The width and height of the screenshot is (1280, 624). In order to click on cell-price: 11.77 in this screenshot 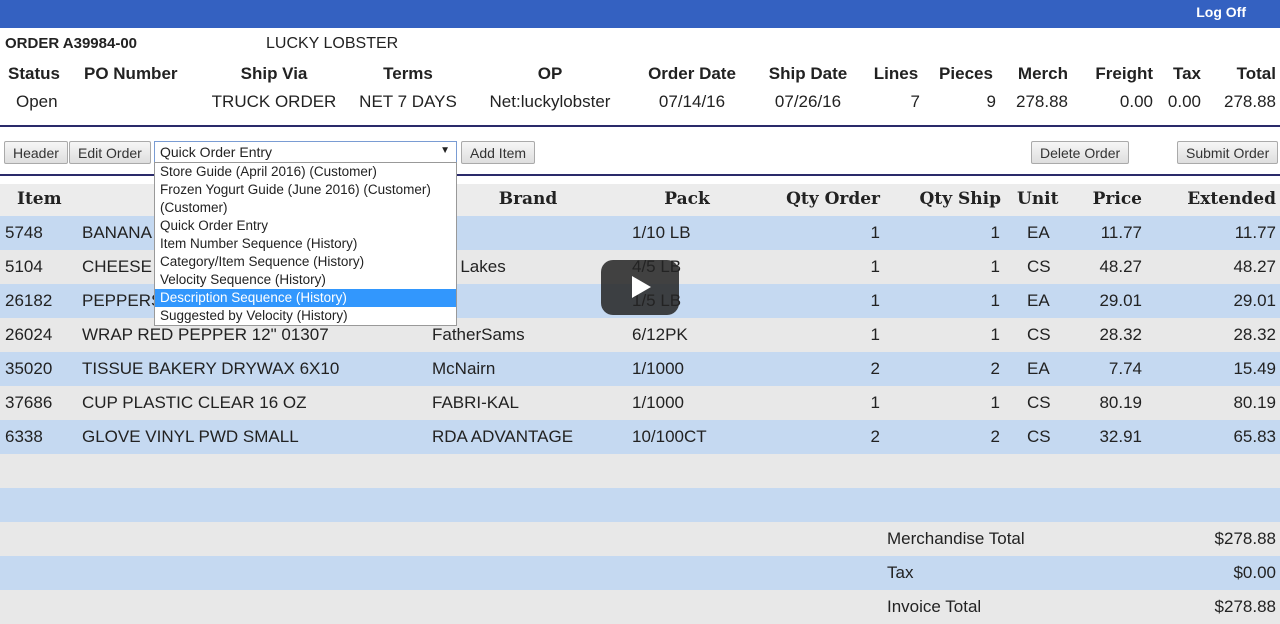, I will do `click(1121, 232)`.